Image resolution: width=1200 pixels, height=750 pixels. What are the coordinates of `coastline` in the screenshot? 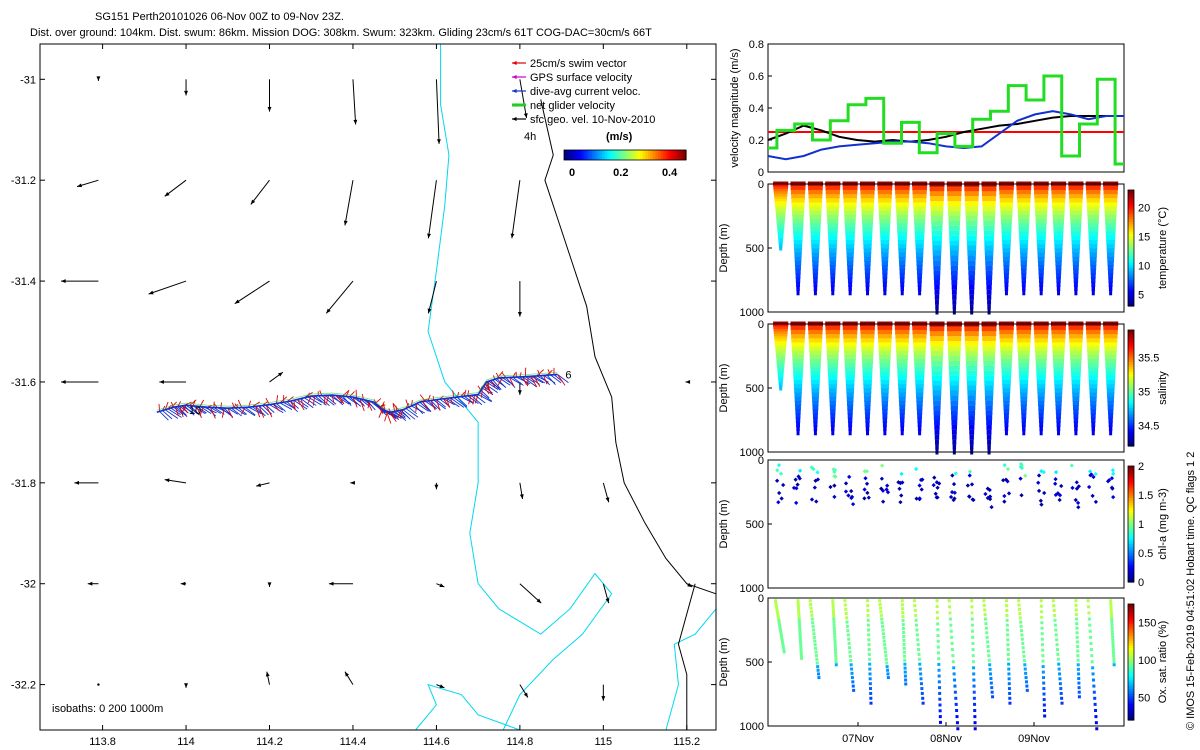 It's located at (686, 656).